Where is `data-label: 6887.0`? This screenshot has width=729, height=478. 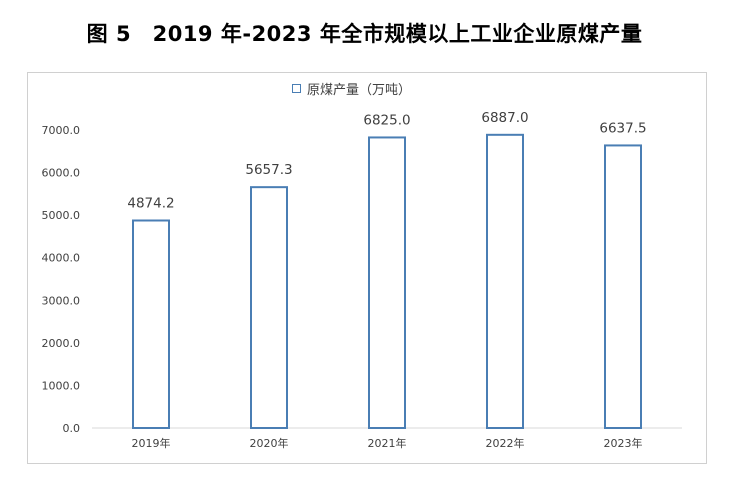 data-label: 6887.0 is located at coordinates (504, 118).